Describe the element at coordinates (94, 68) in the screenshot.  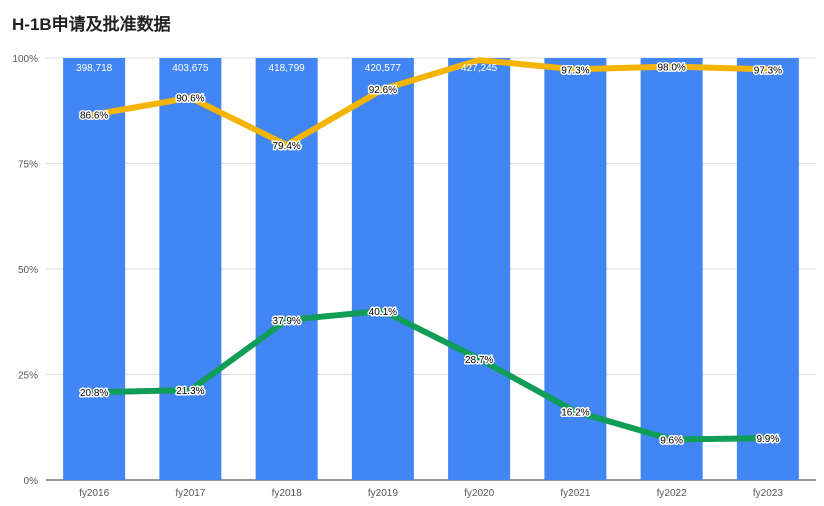
I see `bar-value-label: 398,718` at that location.